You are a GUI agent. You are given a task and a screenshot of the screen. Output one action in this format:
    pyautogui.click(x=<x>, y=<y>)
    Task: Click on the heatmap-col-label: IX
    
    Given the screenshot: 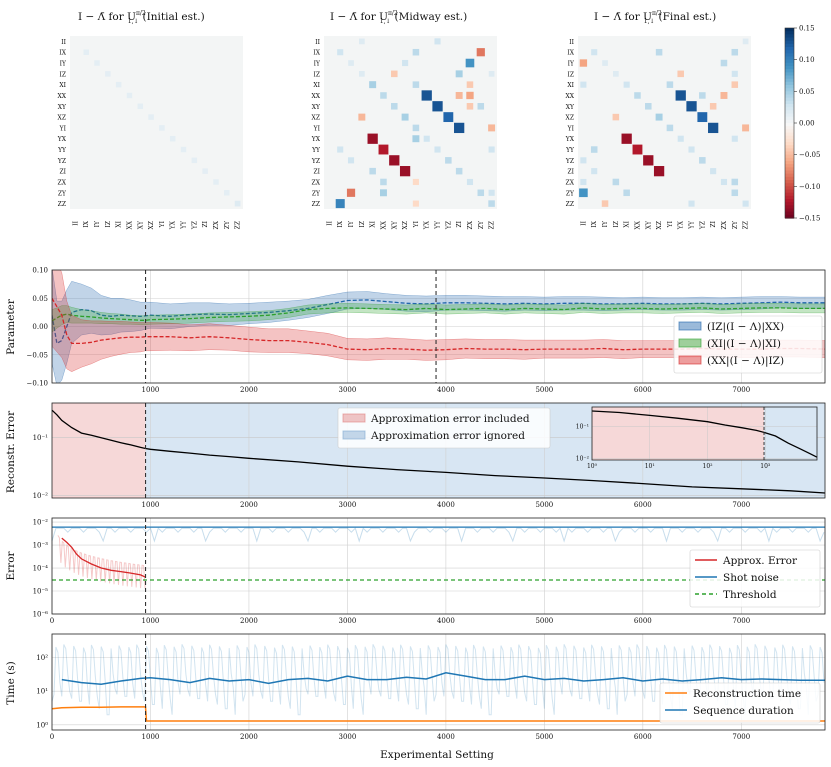 What is the action you would take?
    pyautogui.click(x=340, y=223)
    